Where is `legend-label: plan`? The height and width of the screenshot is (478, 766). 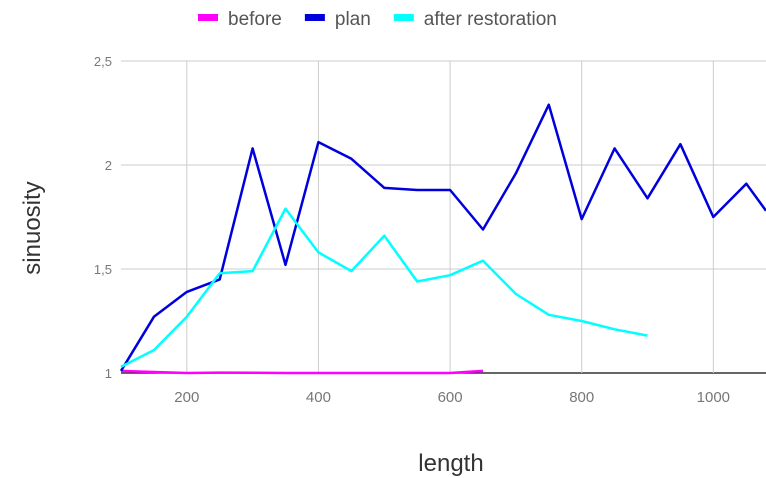
legend-label: plan is located at coordinates (353, 19).